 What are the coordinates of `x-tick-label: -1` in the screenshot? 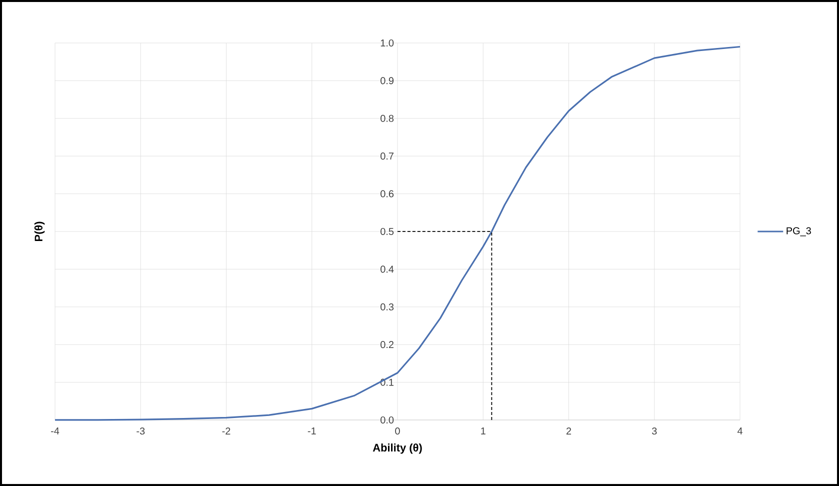 It's located at (312, 431).